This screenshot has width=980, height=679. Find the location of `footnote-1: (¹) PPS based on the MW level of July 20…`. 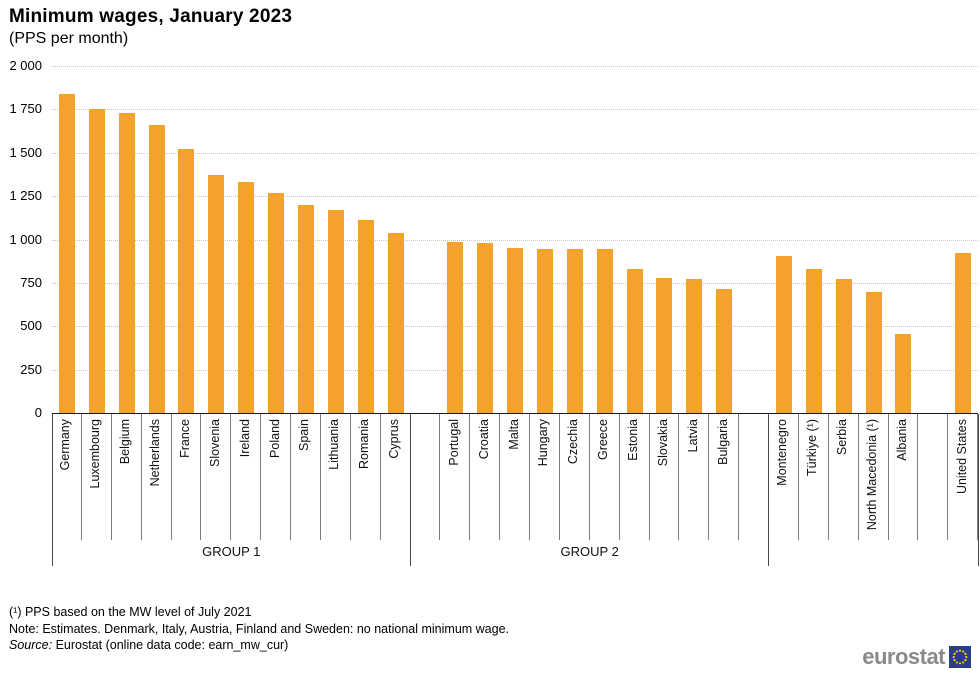

footnote-1: (¹) PPS based on the MW level of July 20… is located at coordinates (130, 612).